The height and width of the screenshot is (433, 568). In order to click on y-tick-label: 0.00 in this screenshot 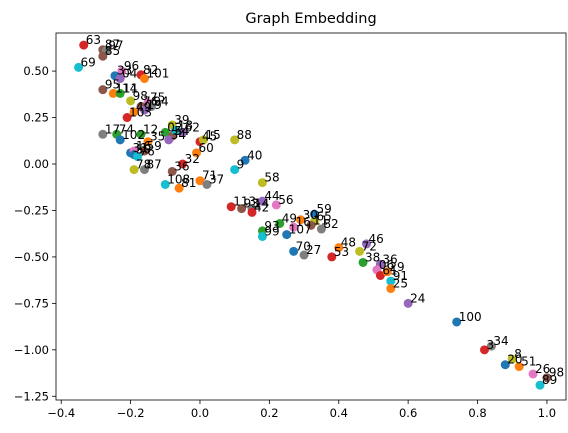, I will do `click(36, 164)`.